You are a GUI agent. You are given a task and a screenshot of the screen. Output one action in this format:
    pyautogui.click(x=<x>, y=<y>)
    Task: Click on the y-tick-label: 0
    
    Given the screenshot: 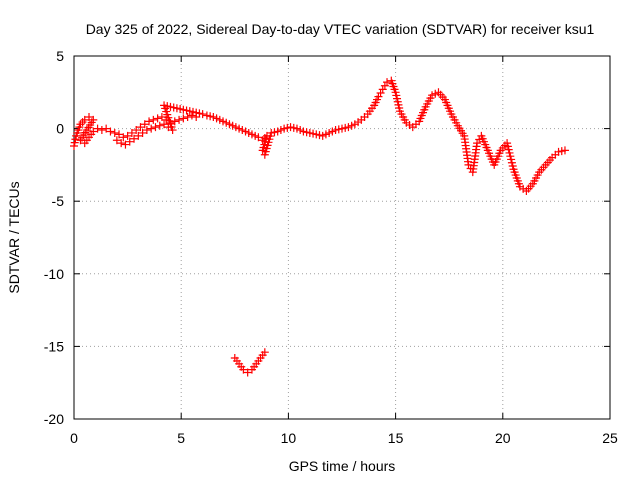 What is the action you would take?
    pyautogui.click(x=60, y=129)
    